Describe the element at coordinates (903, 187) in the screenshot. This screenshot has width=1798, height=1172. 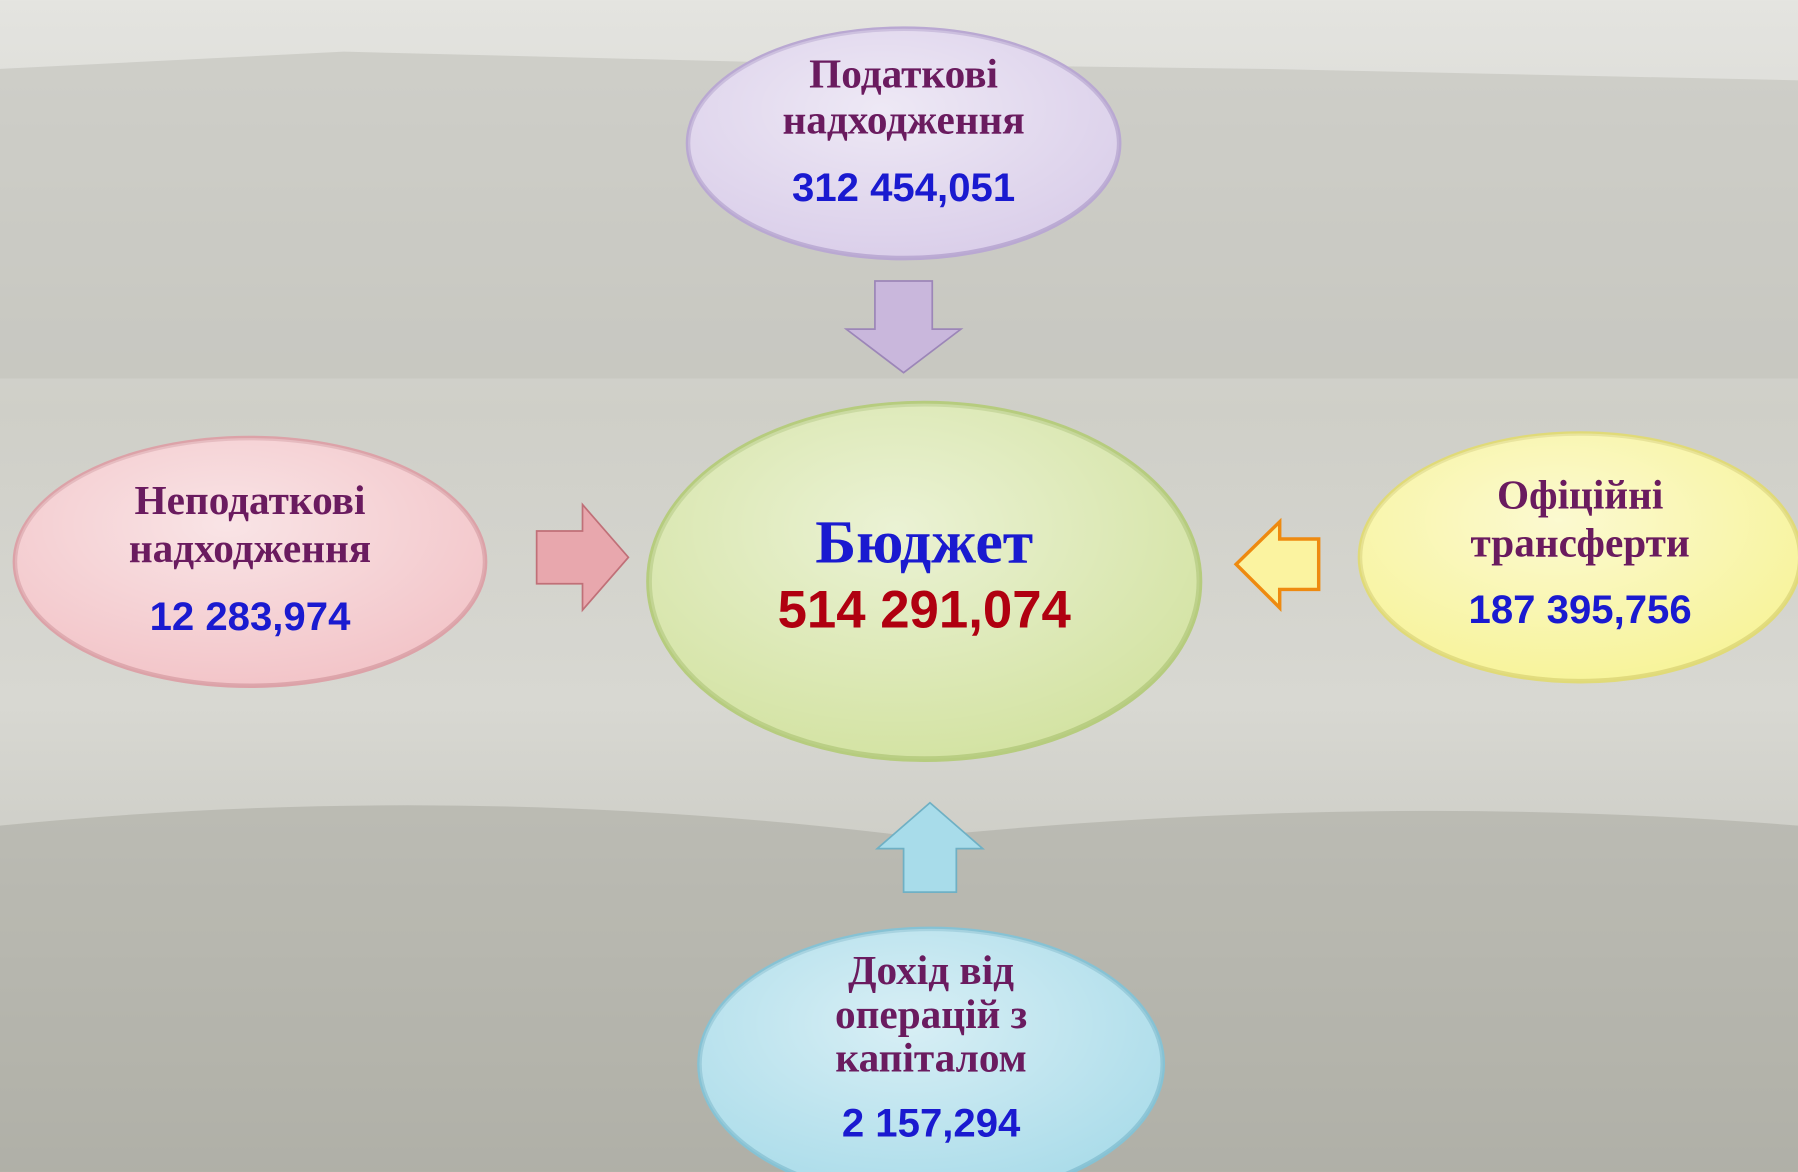
I see `node-value: 312 454,051` at that location.